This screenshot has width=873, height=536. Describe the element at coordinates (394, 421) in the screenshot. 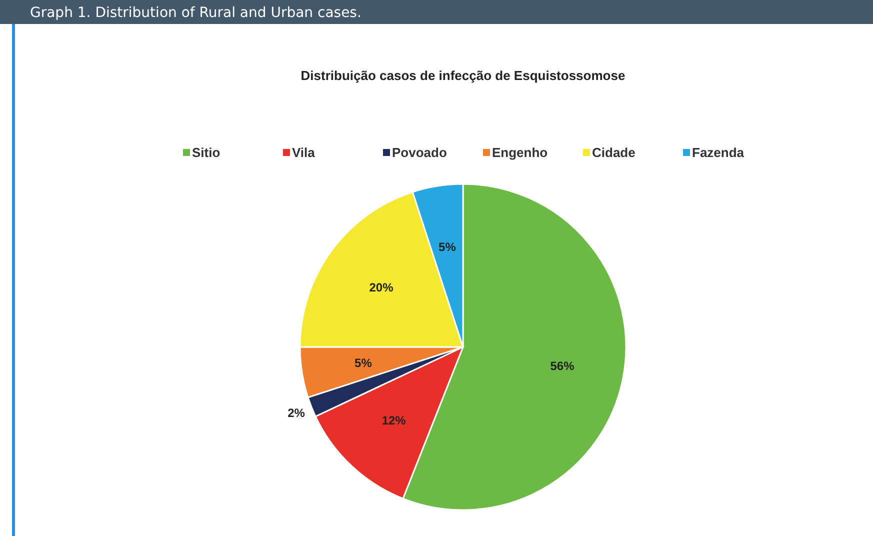

I see `data-label: 12%` at that location.